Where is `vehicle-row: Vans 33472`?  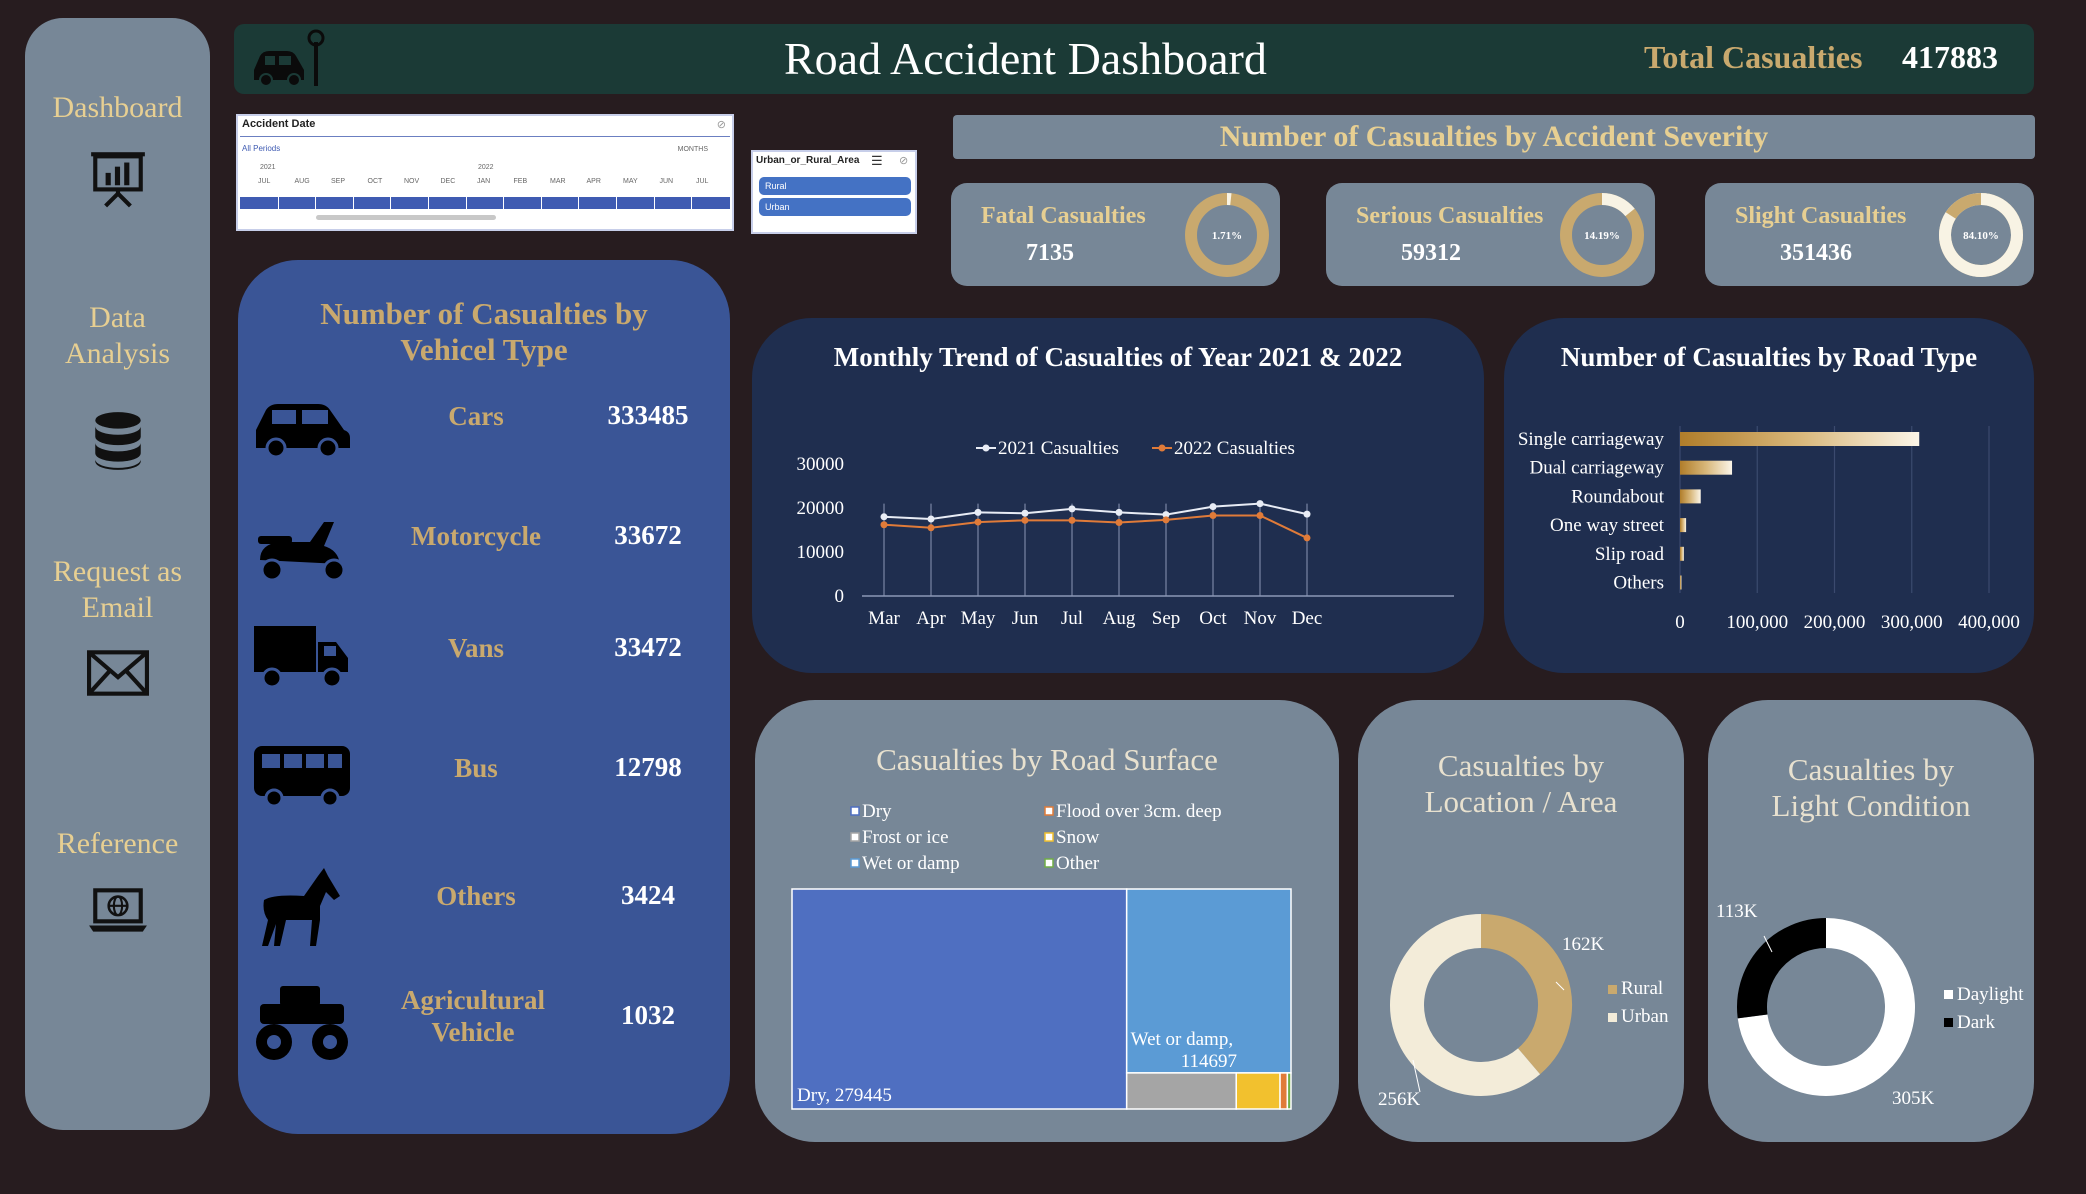 vehicle-row: Vans 33472 is located at coordinates (483, 677).